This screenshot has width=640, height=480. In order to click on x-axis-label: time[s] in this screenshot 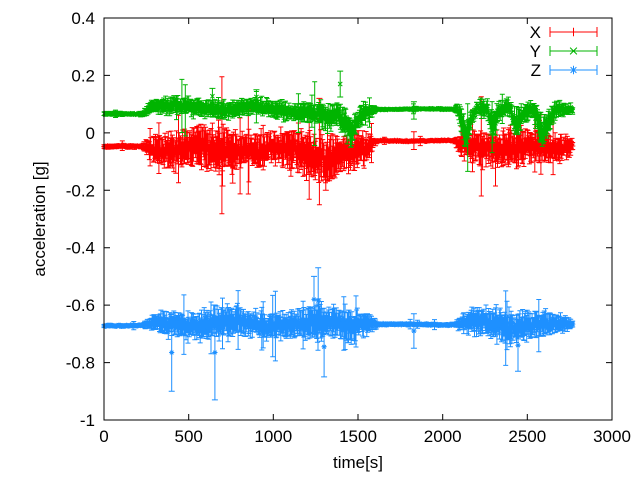, I will do `click(358, 462)`.